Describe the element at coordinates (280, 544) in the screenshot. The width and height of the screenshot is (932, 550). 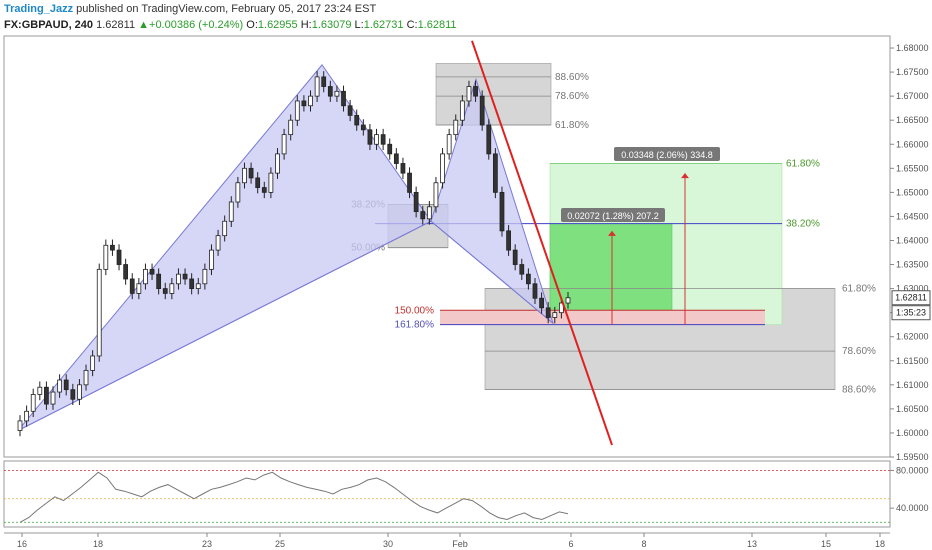
I see `time-tick-label: 25` at that location.